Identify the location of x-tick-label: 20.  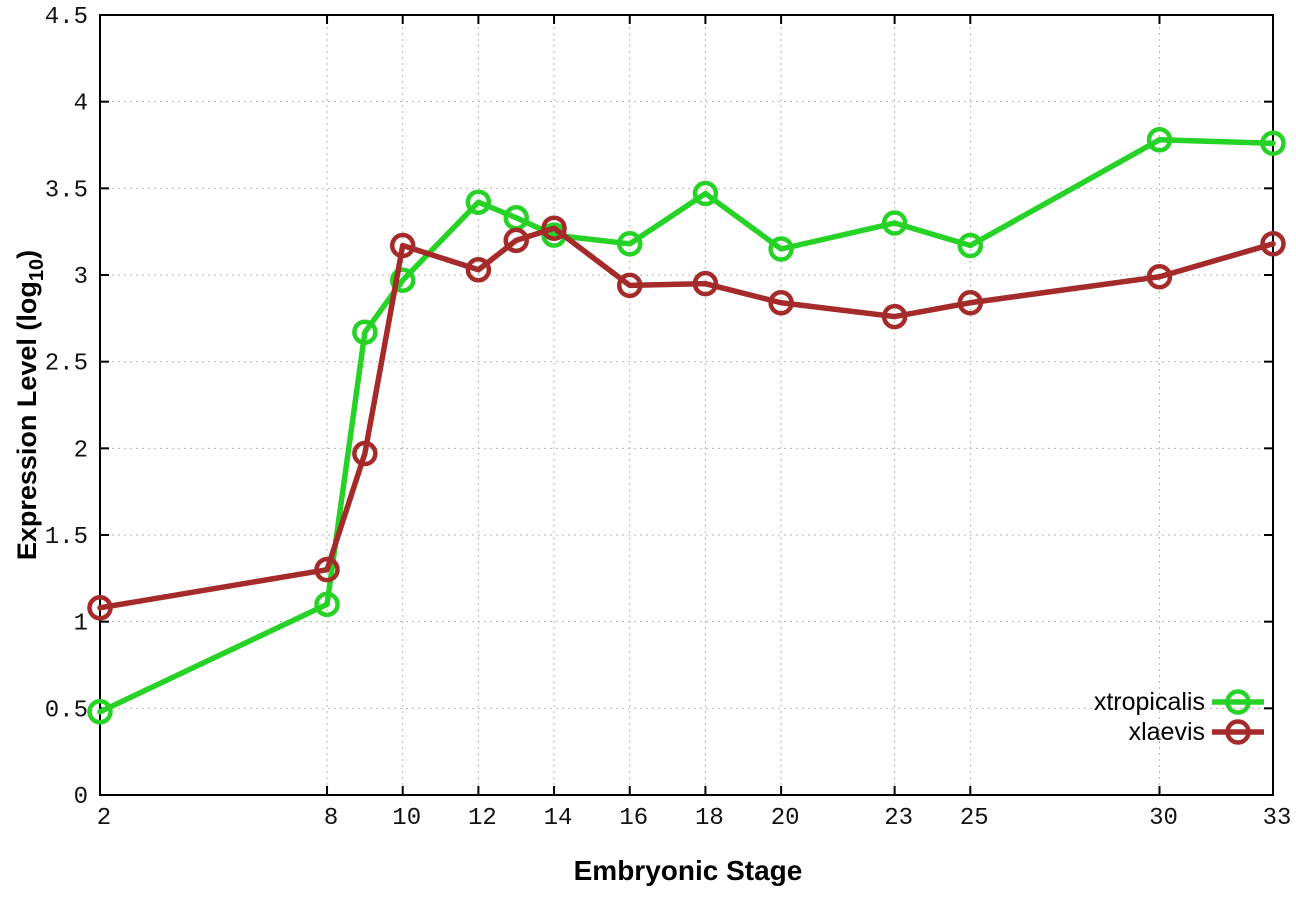
(785, 818).